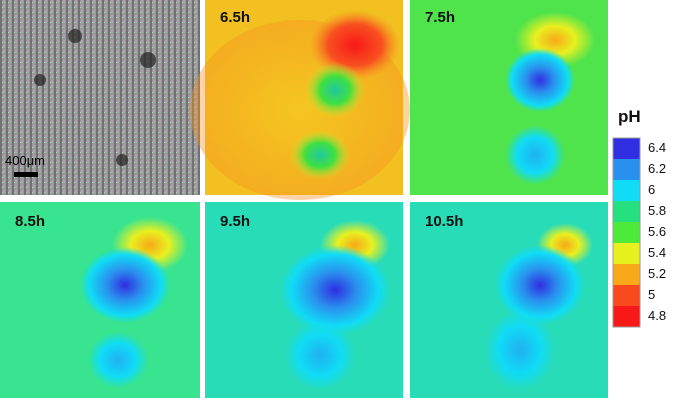 The height and width of the screenshot is (400, 683). Describe the element at coordinates (657, 315) in the screenshot. I see `colorbar-tick-label: 4.8` at that location.